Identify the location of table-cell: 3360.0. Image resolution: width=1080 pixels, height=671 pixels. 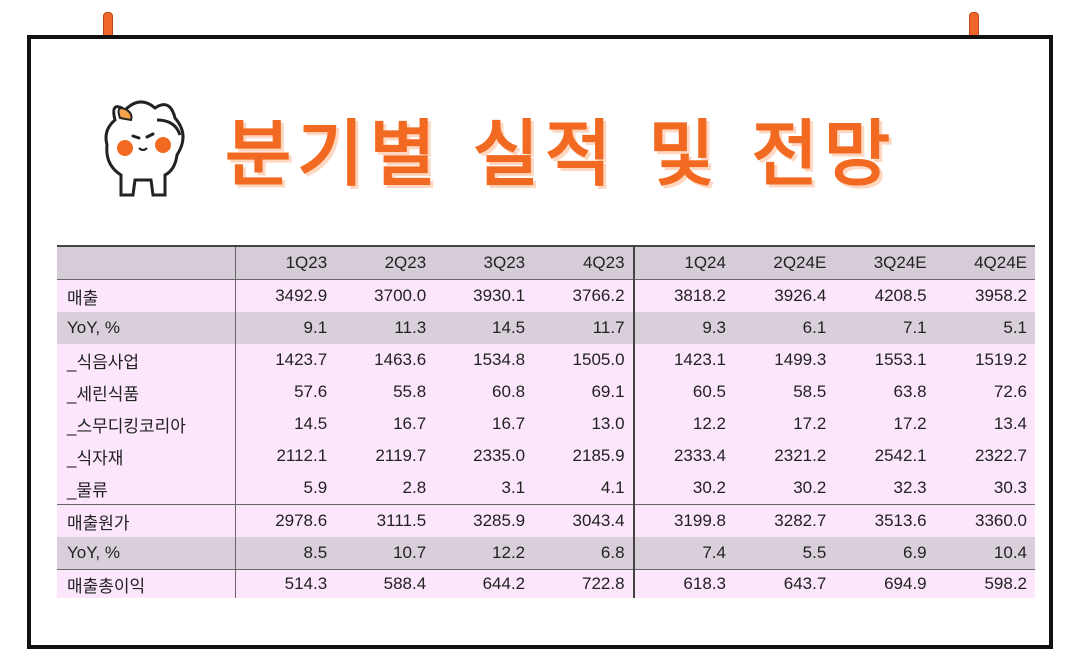
(984, 520).